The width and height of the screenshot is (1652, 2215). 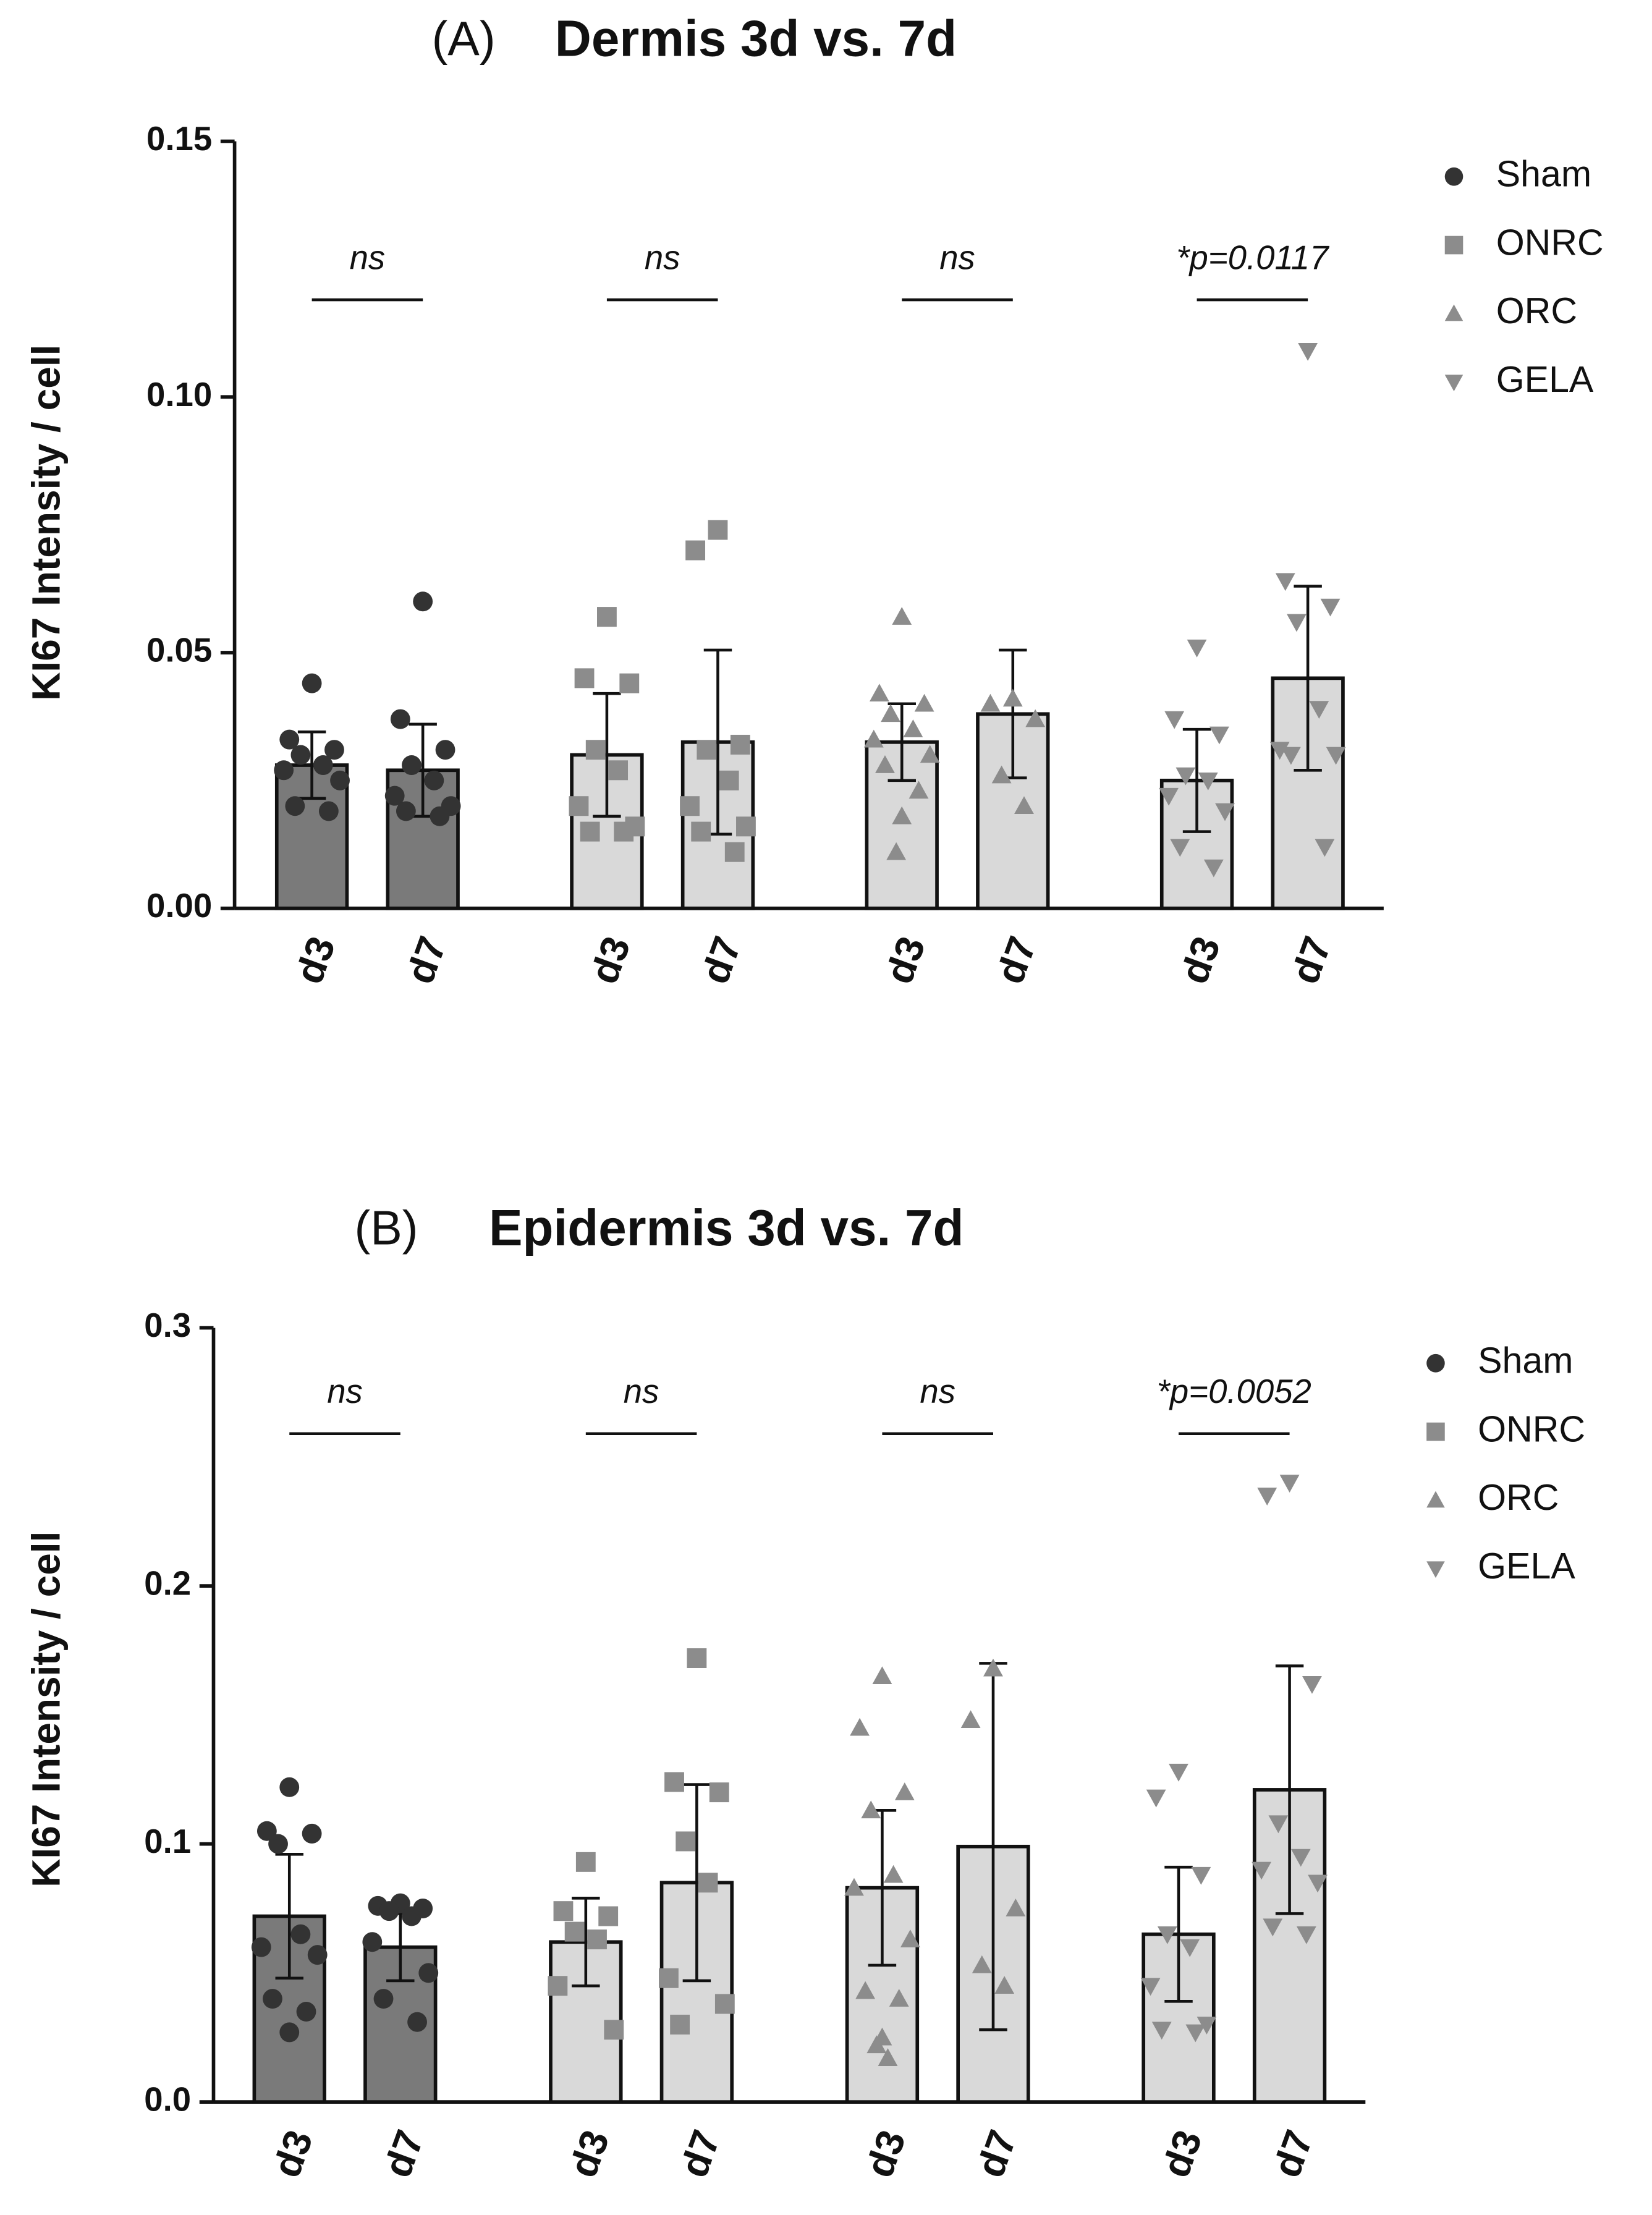 I want to click on y-axis-label: KI67 Intensity / cell, so click(x=46, y=523).